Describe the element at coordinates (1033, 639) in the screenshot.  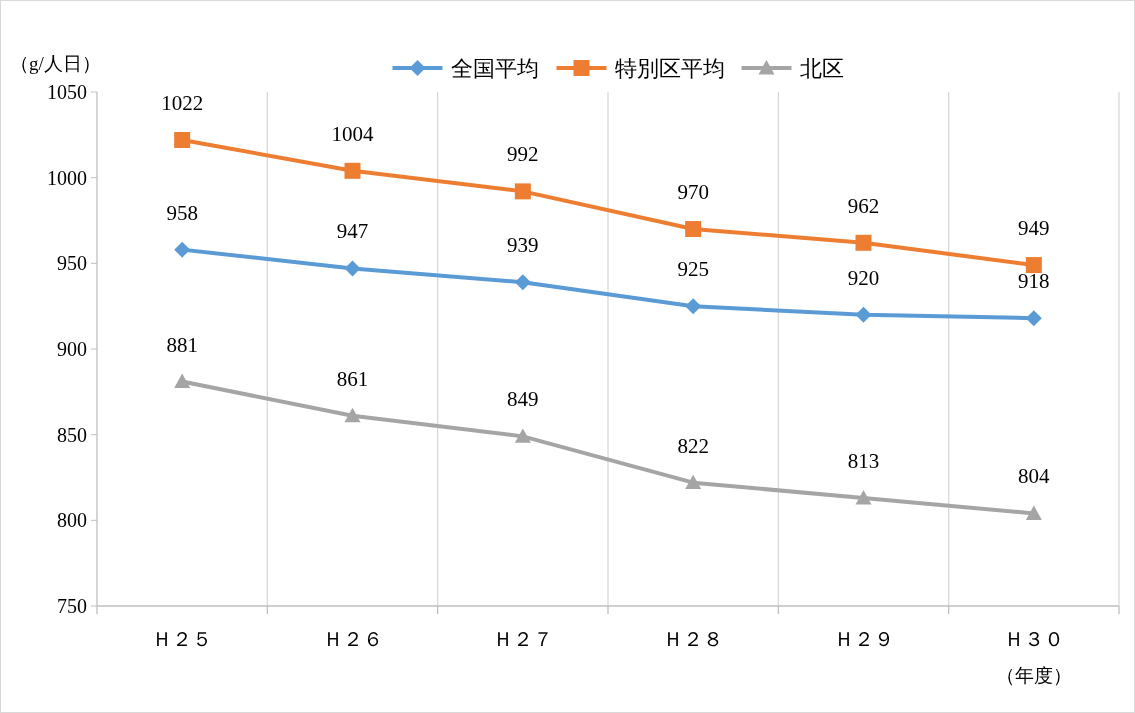
I see `x-tick: Ｈ３０` at that location.